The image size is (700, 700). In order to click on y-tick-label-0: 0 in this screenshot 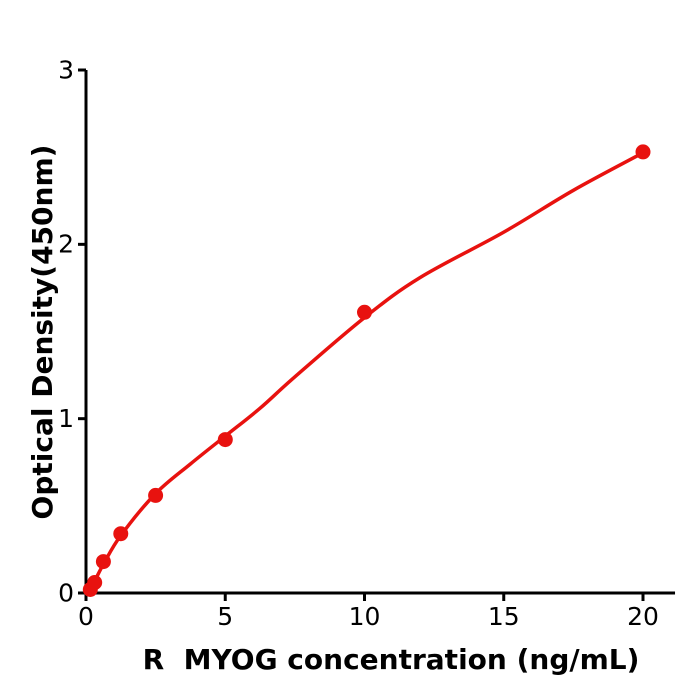, I will do `click(66, 592)`.